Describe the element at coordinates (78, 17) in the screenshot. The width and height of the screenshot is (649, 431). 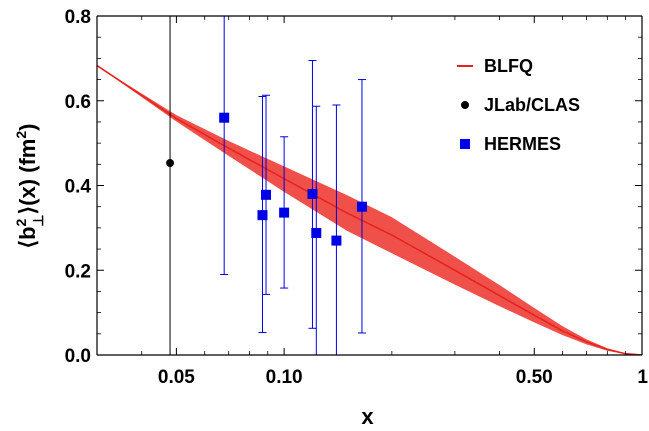
I see `y-tick-label-5: 0.8` at that location.